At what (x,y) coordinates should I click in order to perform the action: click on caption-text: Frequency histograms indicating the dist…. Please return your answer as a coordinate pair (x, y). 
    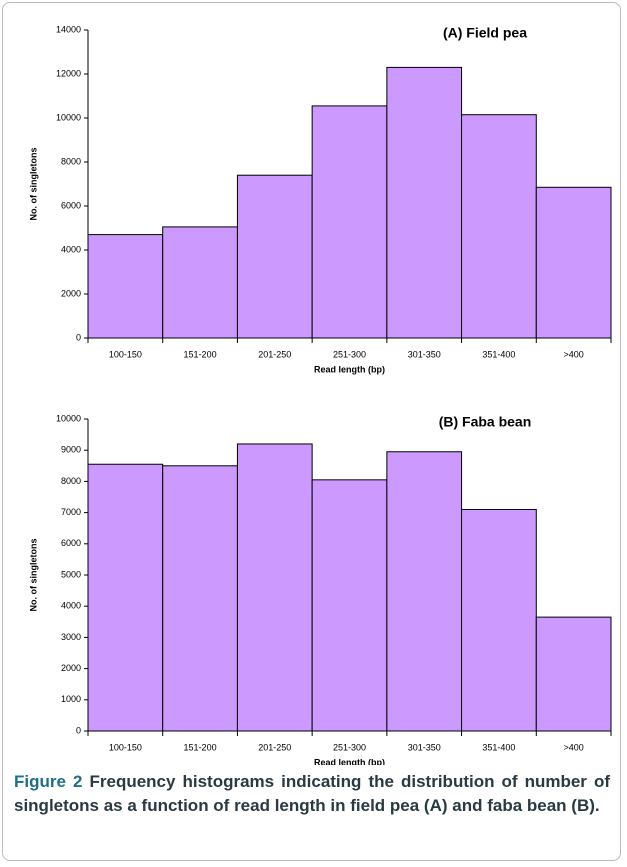
    Looking at the image, I should click on (312, 793).